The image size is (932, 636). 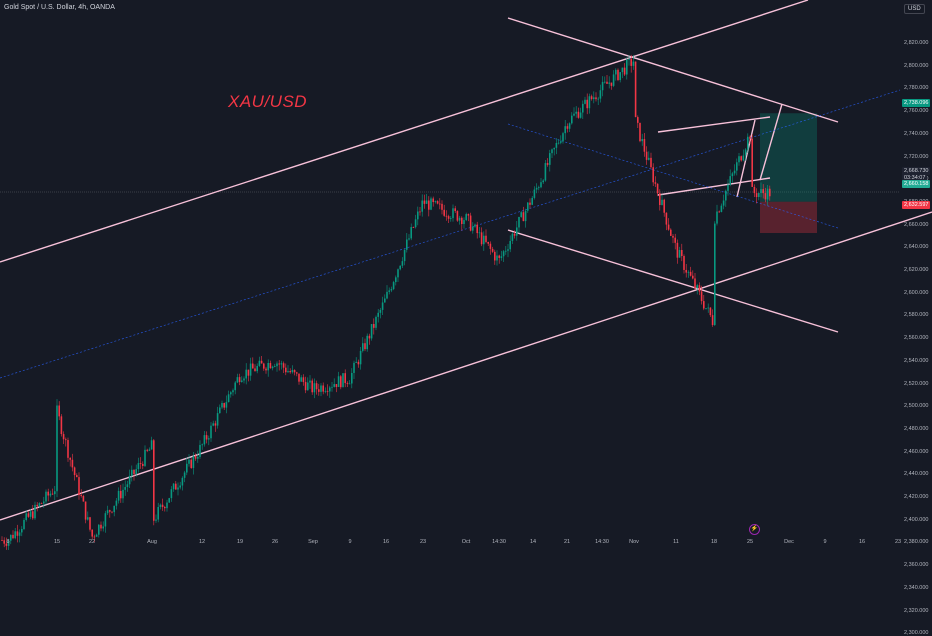 I want to click on lightning-icon: ⚡, so click(x=754, y=529).